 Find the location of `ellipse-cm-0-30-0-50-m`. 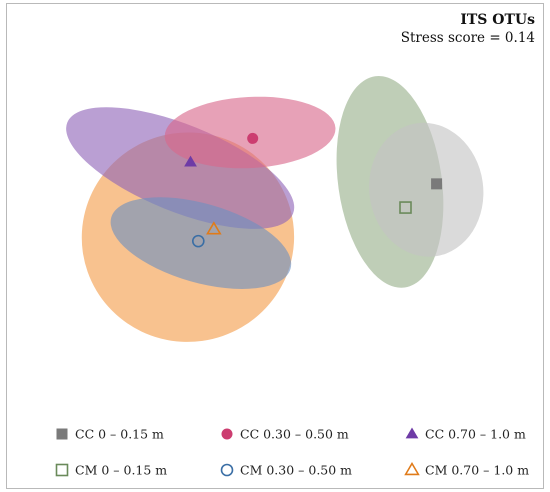

ellipse-cm-0-30-0-50-m is located at coordinates (201, 243).